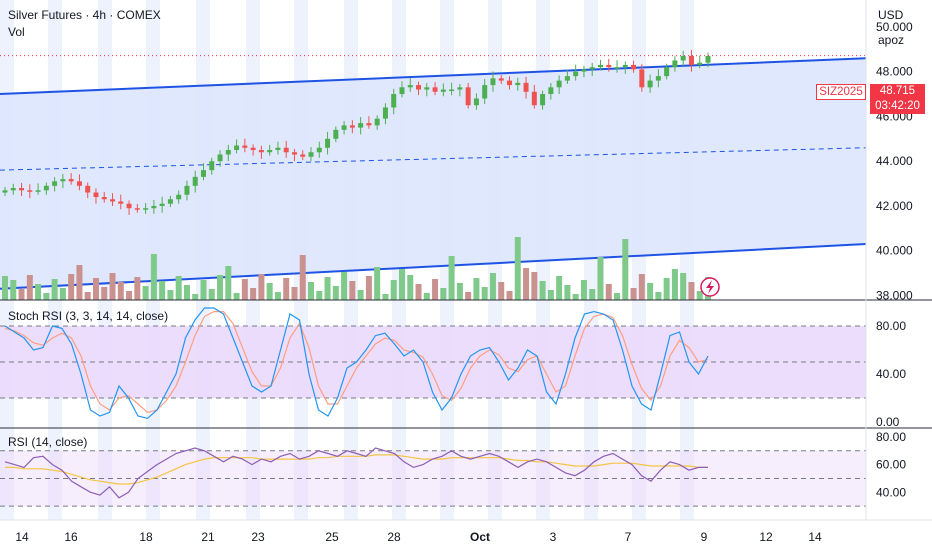 The image size is (932, 550). Describe the element at coordinates (394, 537) in the screenshot. I see `time-axis-tick: 28` at that location.